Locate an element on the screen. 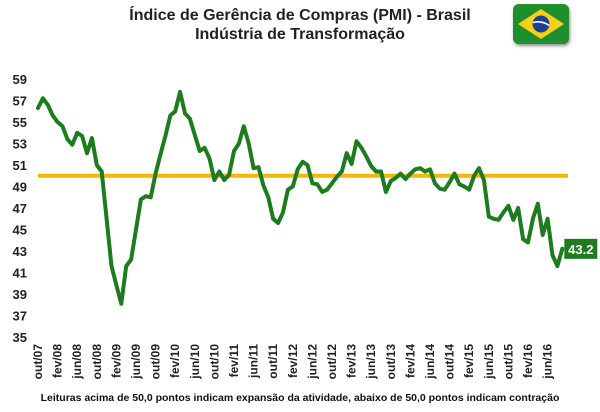  x-tick-label: jun/13 is located at coordinates (371, 362).